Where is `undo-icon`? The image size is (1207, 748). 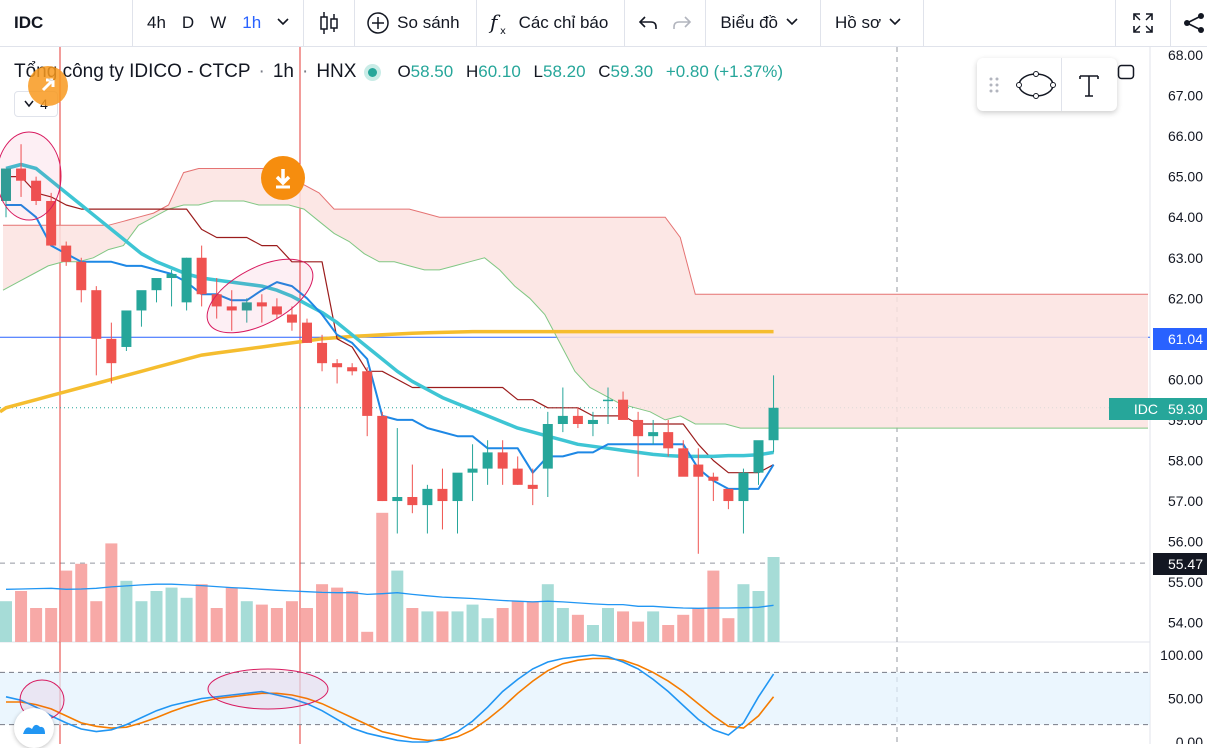 undo-icon is located at coordinates (648, 23).